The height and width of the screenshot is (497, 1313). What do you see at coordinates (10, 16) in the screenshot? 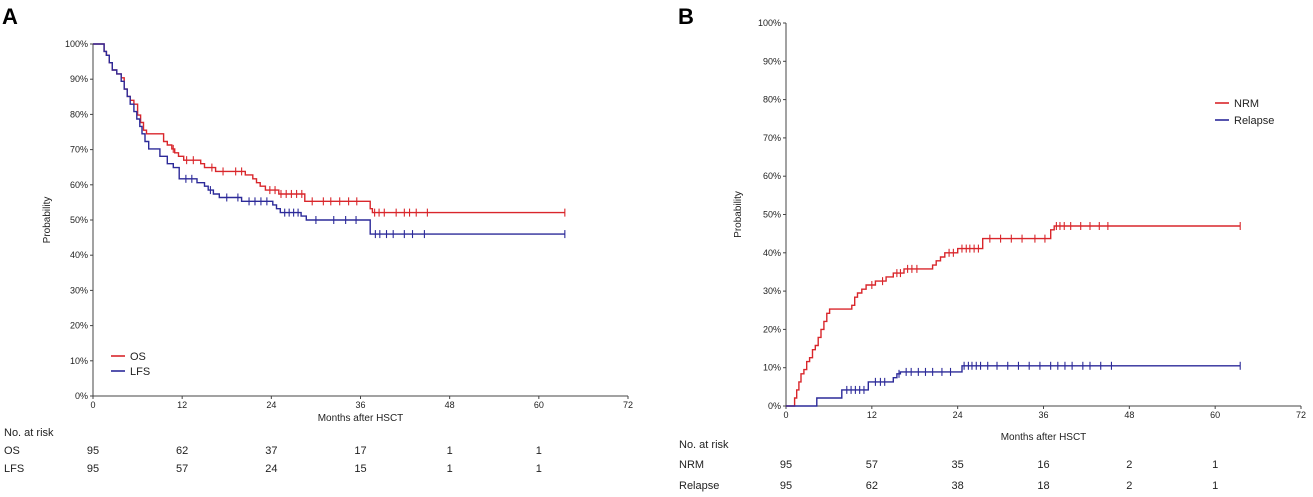
I see `panel-a-letter: A` at bounding box center [10, 16].